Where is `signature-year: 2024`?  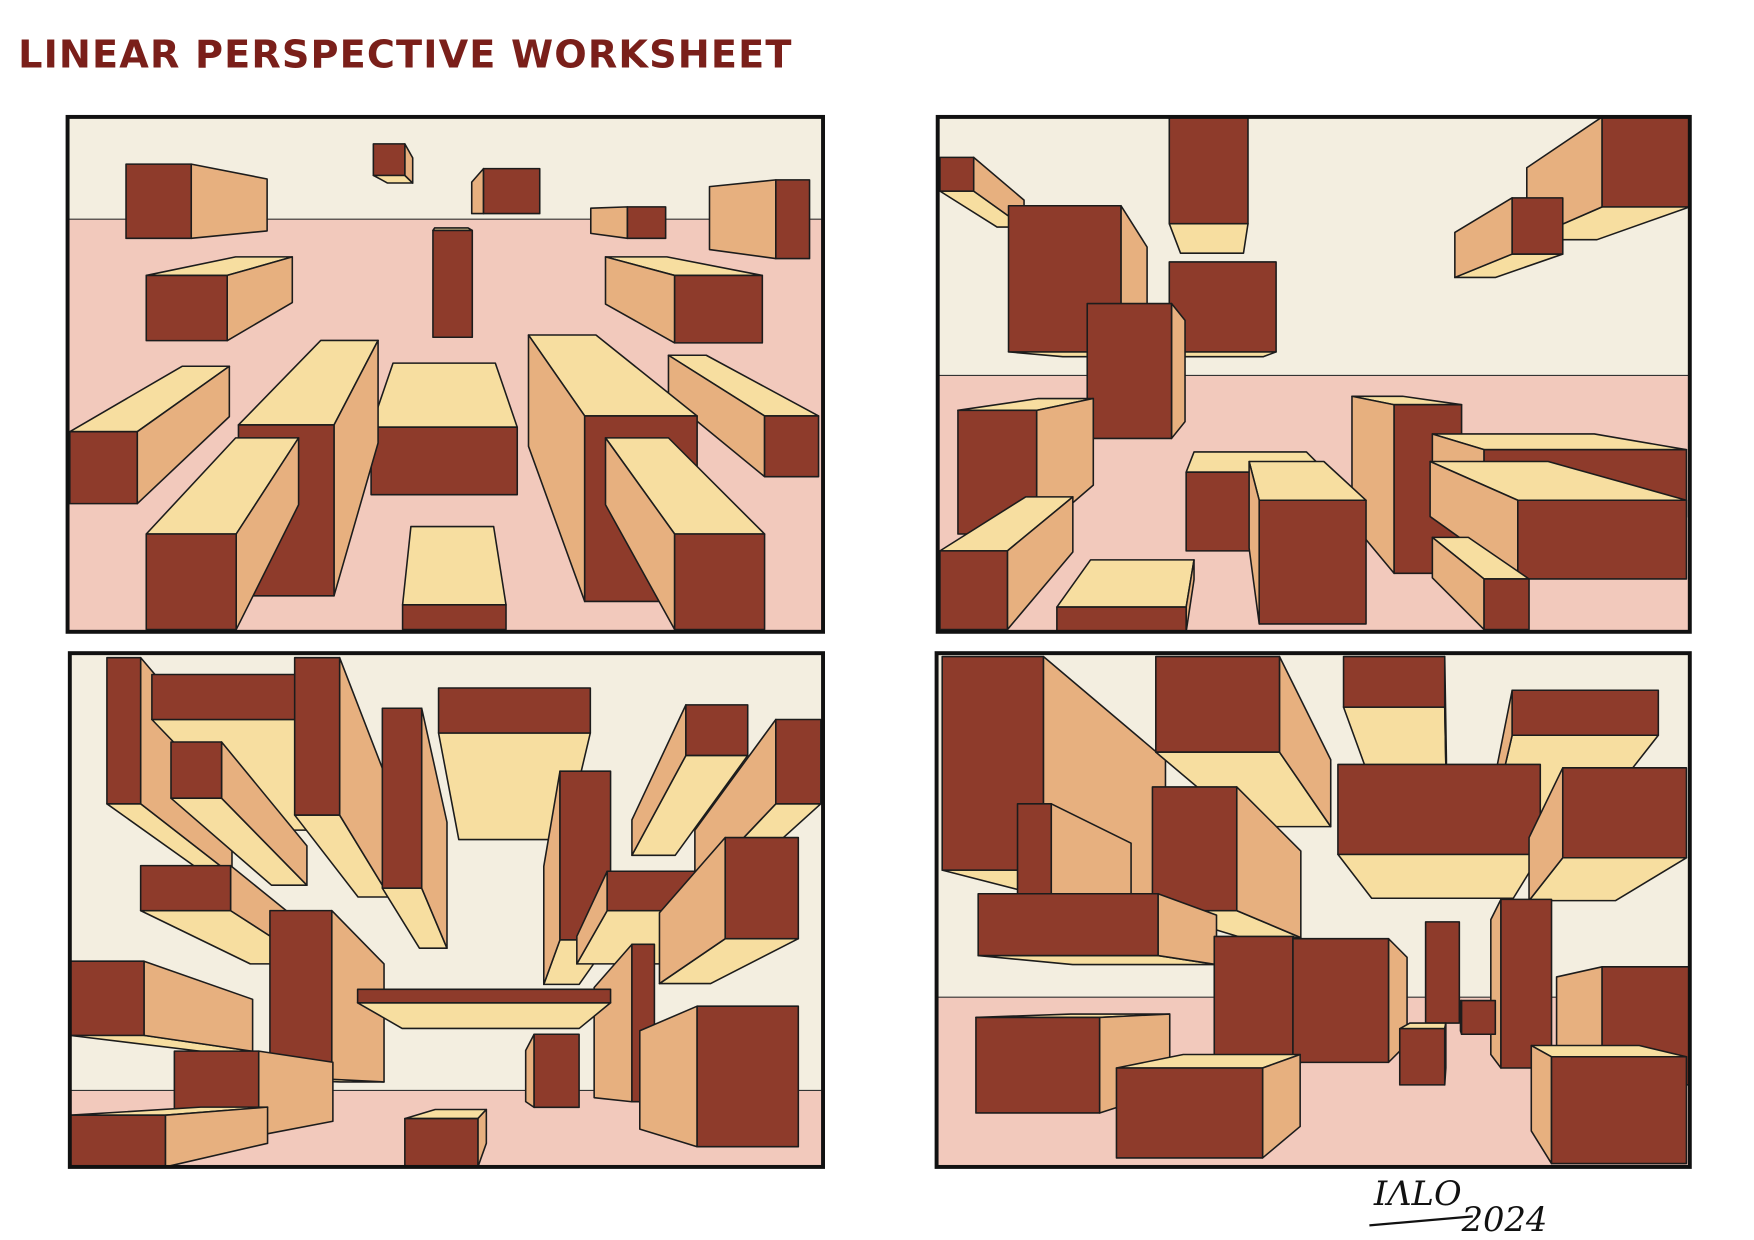 signature-year: 2024 is located at coordinates (1504, 1219).